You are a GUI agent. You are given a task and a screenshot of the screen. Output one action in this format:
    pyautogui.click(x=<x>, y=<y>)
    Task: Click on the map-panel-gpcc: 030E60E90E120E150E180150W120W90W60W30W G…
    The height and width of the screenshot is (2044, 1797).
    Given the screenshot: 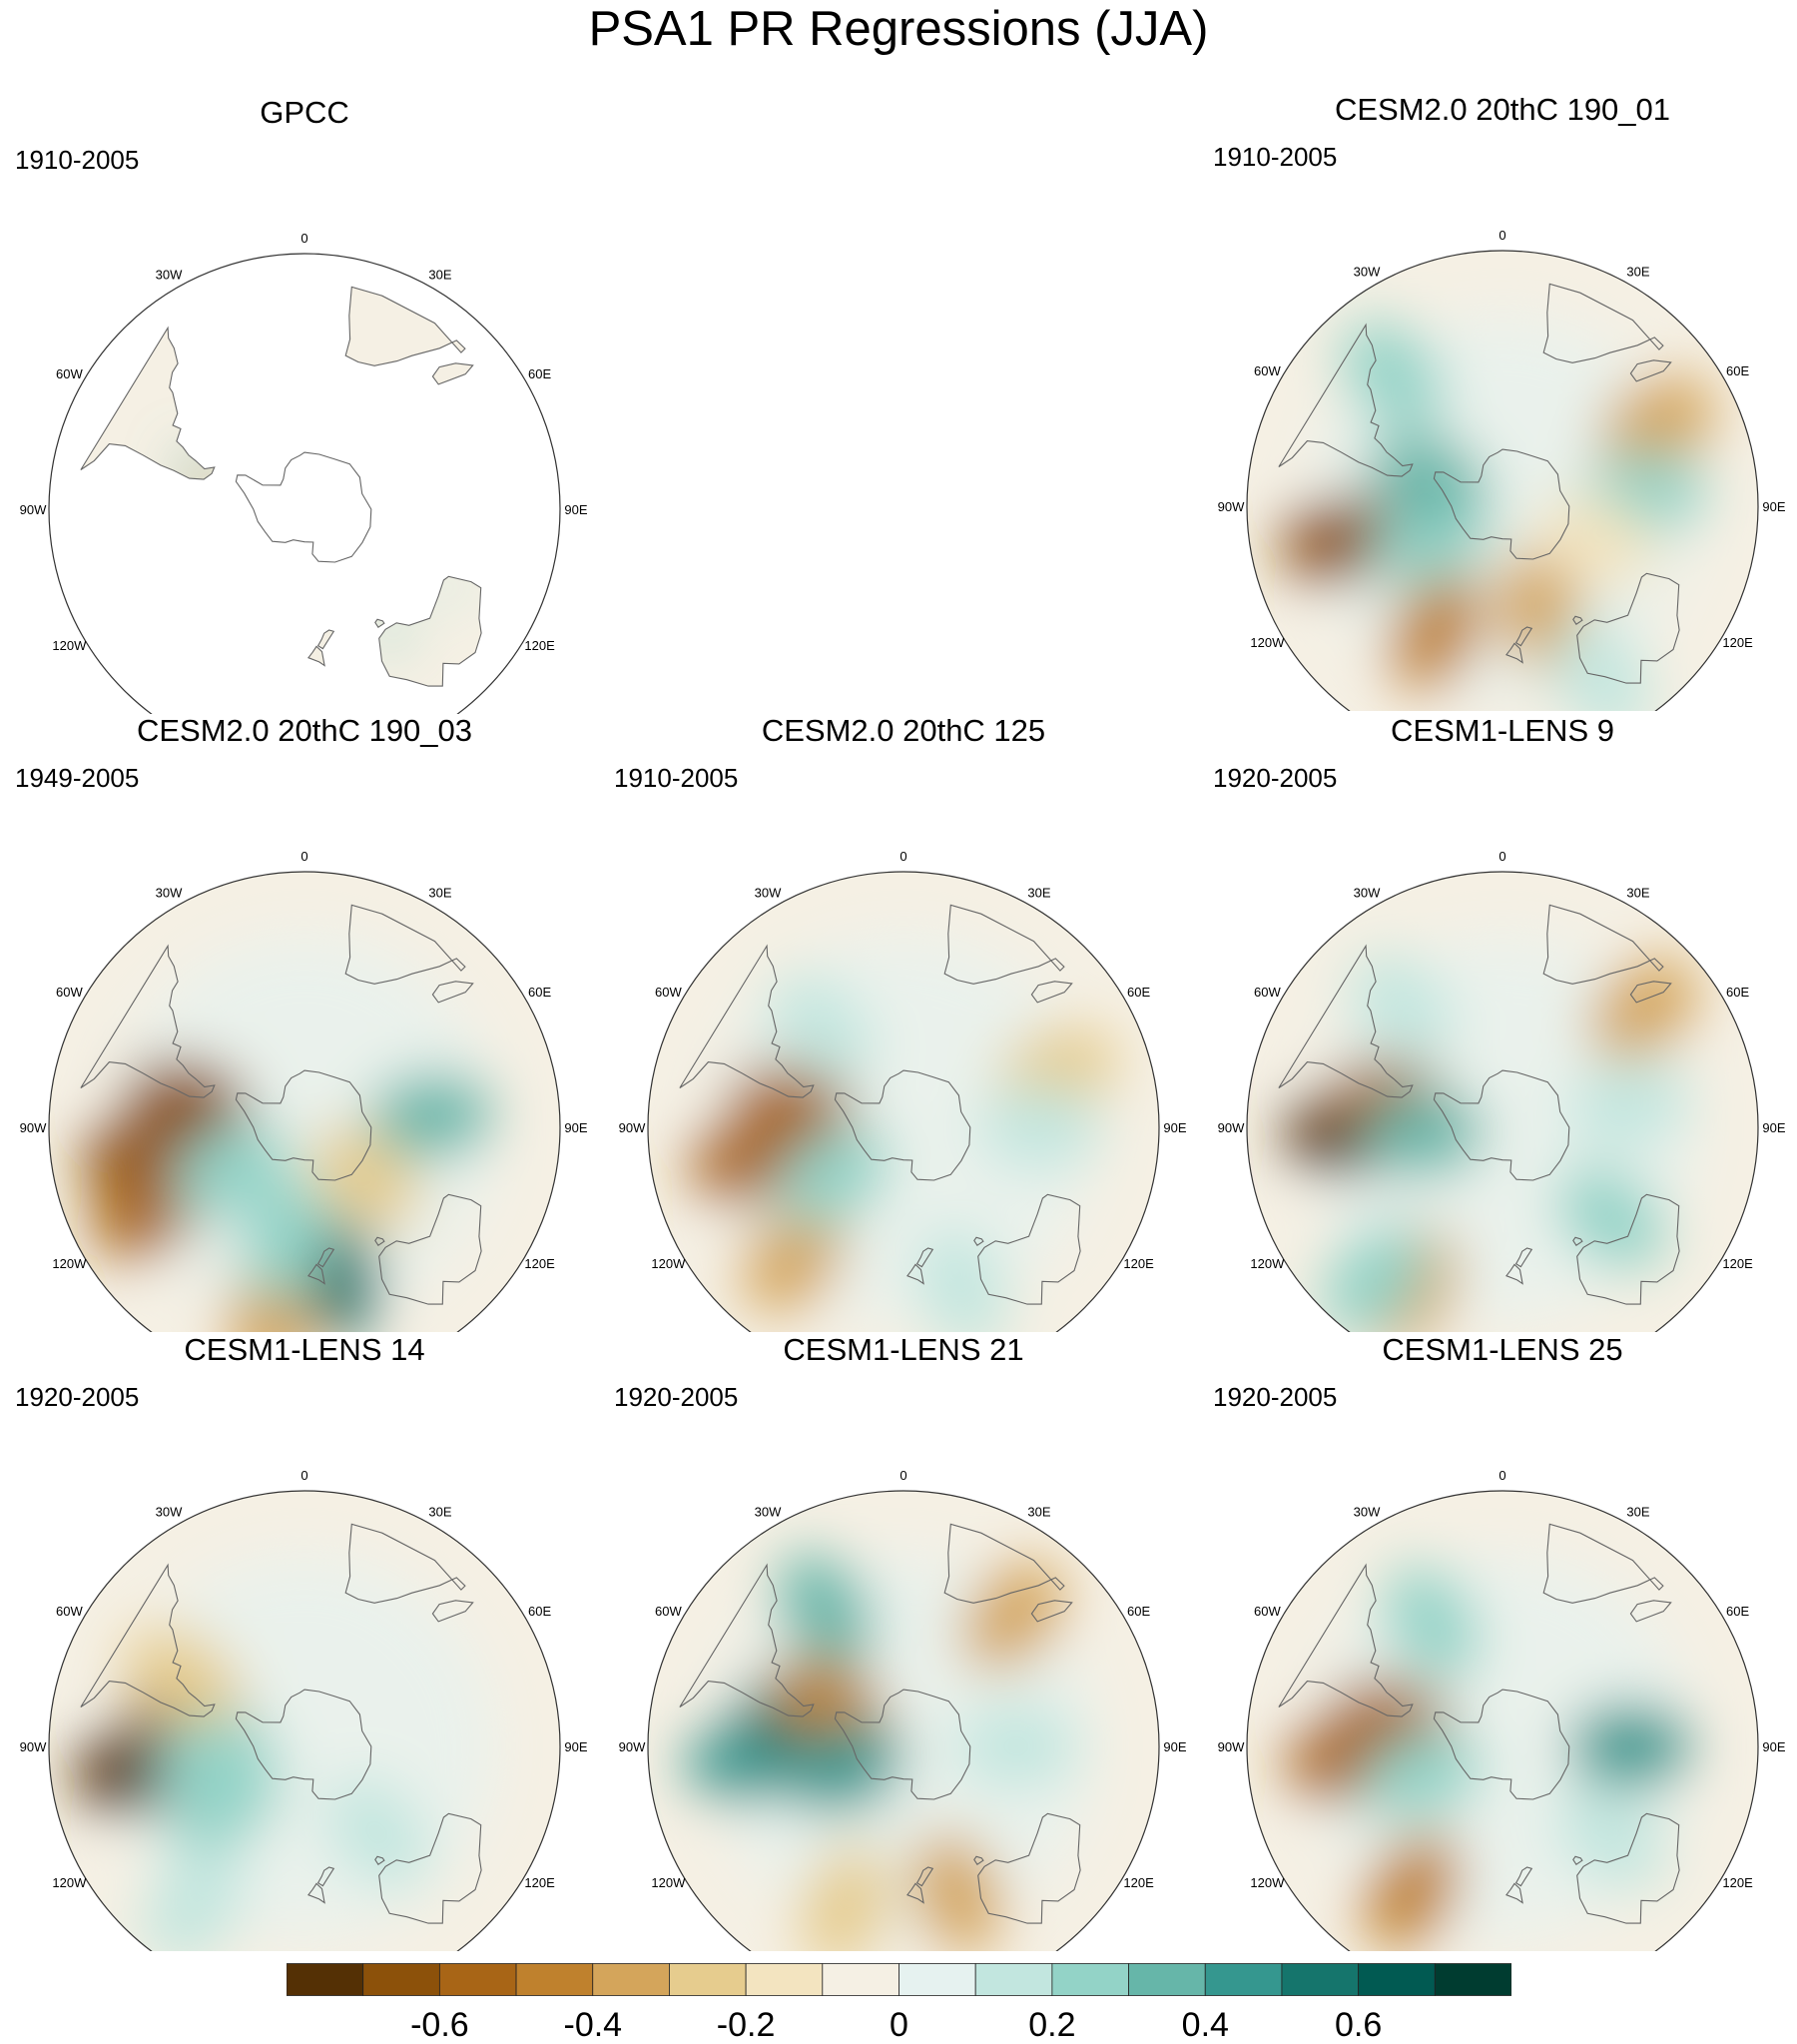 What is the action you would take?
    pyautogui.click(x=304, y=404)
    